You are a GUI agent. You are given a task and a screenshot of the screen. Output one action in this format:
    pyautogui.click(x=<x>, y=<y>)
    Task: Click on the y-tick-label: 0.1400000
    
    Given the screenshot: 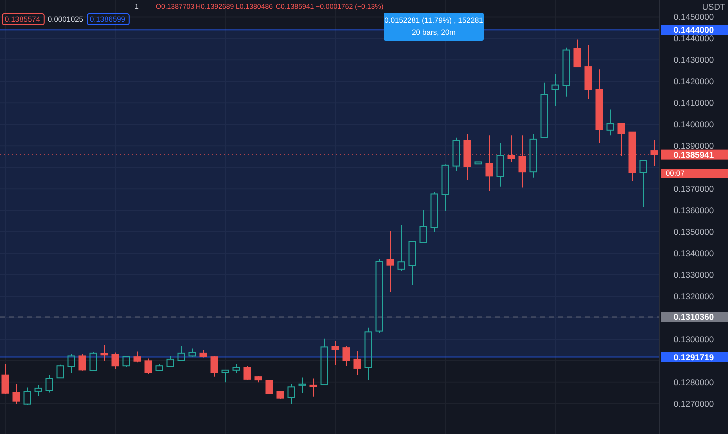 What is the action you would take?
    pyautogui.click(x=694, y=125)
    